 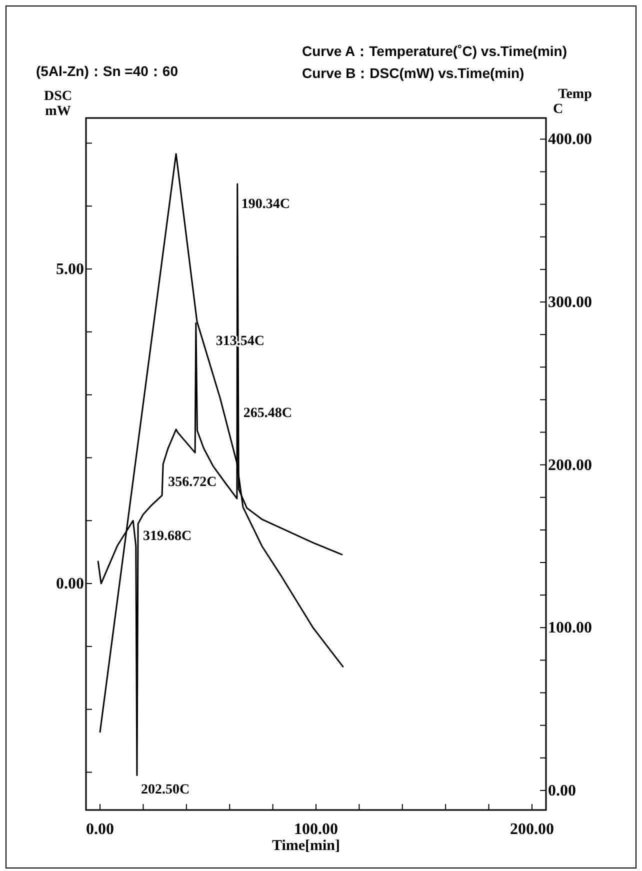 I want to click on y2-tick-label: 200.00, so click(x=570, y=465).